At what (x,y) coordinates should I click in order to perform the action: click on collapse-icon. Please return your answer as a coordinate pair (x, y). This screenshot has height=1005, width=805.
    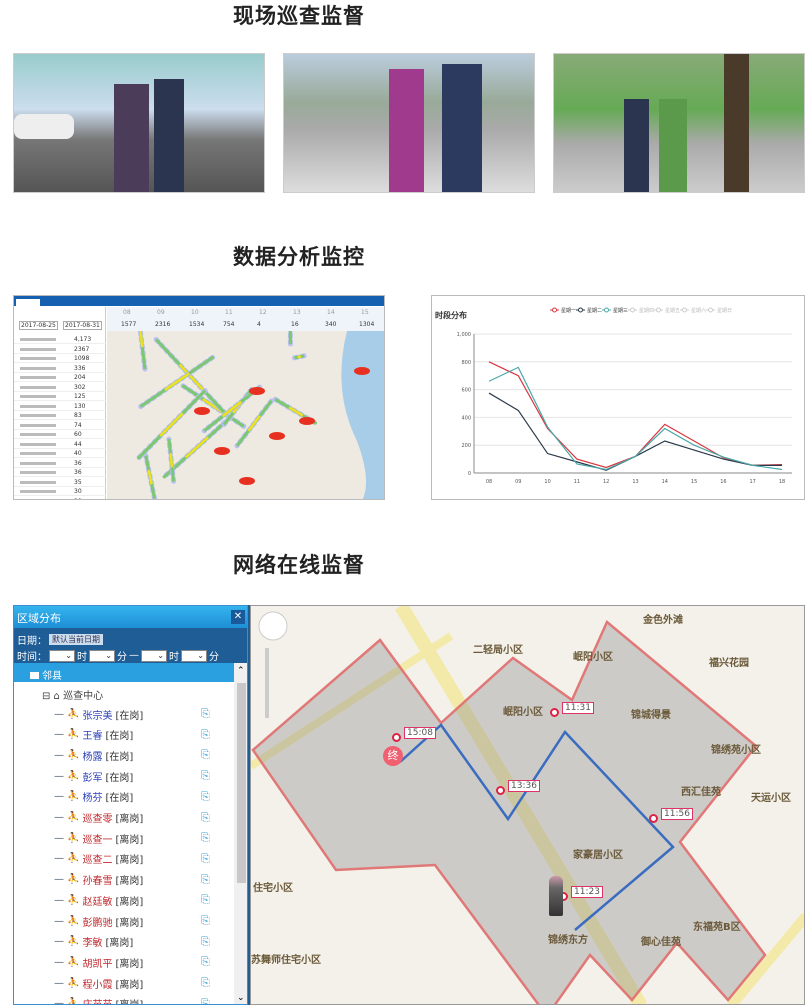
    Looking at the image, I should click on (34, 675).